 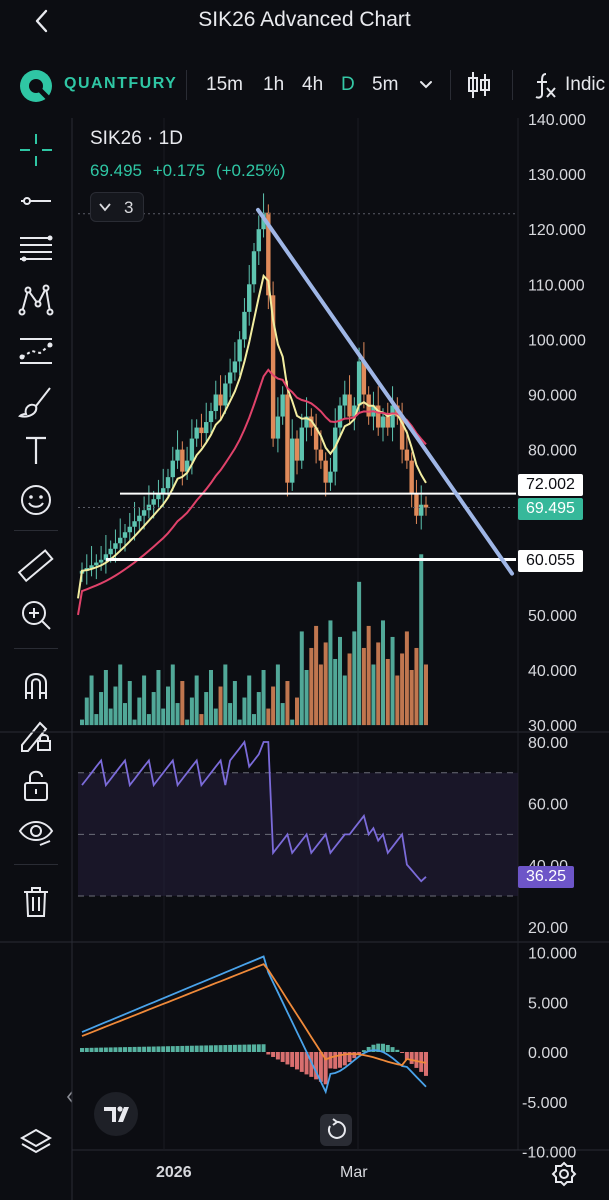 I want to click on zoom-in-icon, so click(x=36, y=615).